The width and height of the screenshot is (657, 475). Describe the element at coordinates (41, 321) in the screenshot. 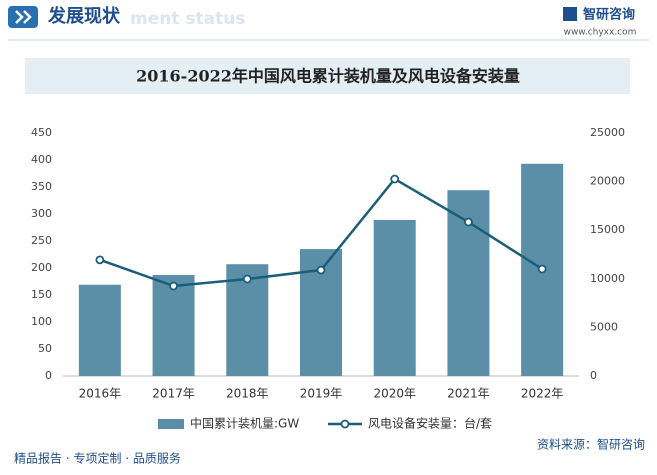

I see `y-tick-label: 100` at that location.